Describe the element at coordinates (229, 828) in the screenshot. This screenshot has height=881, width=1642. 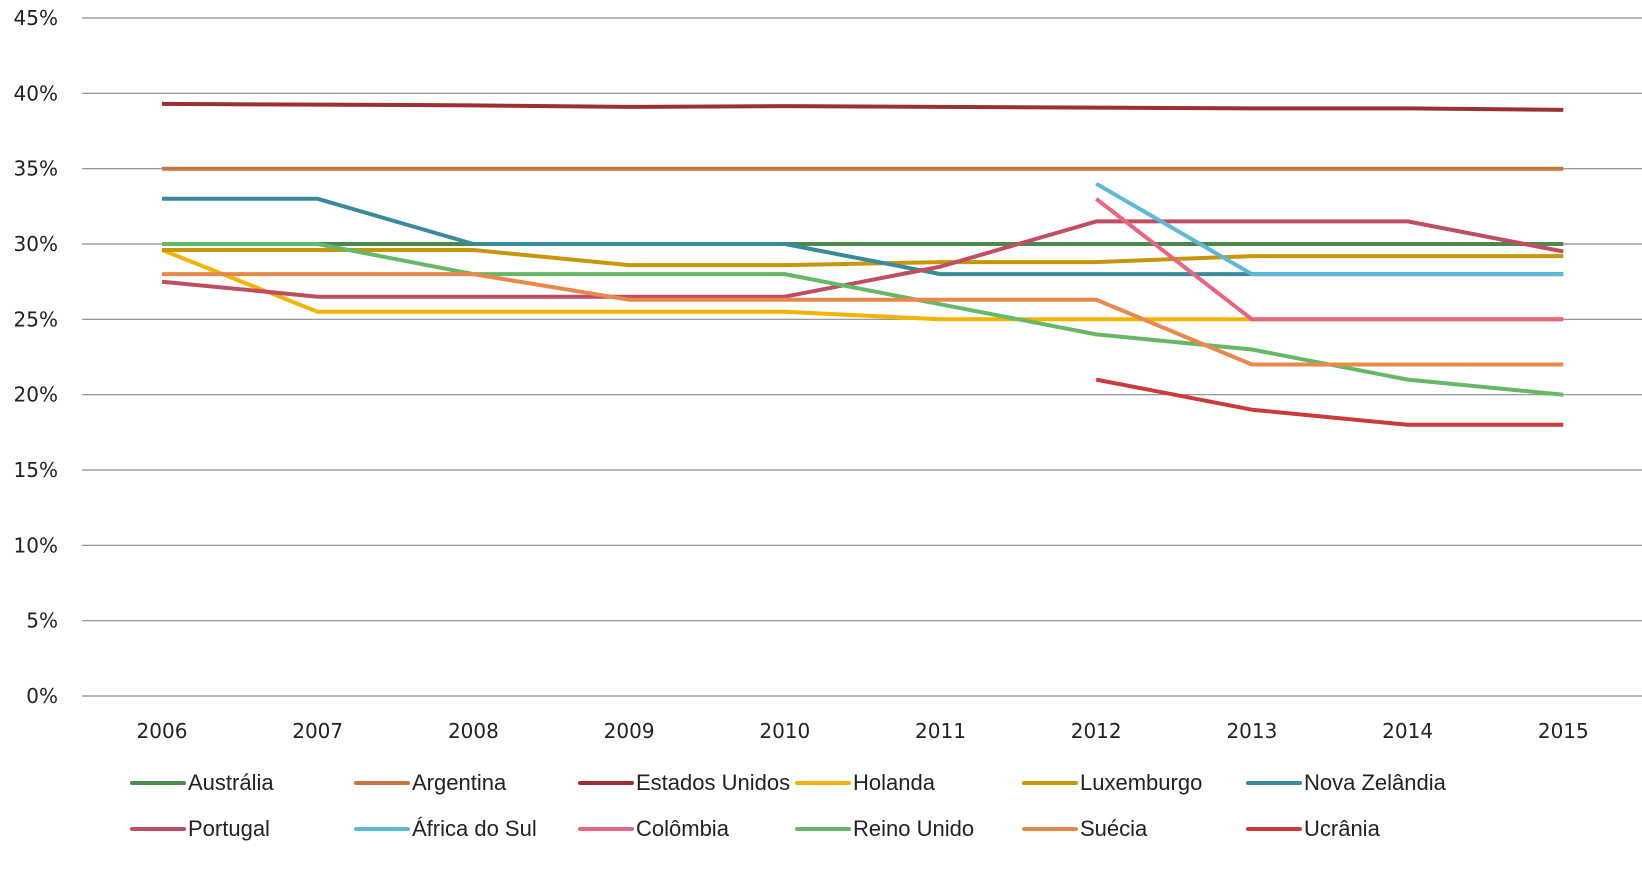
I see `legend-label: Portugal` at that location.